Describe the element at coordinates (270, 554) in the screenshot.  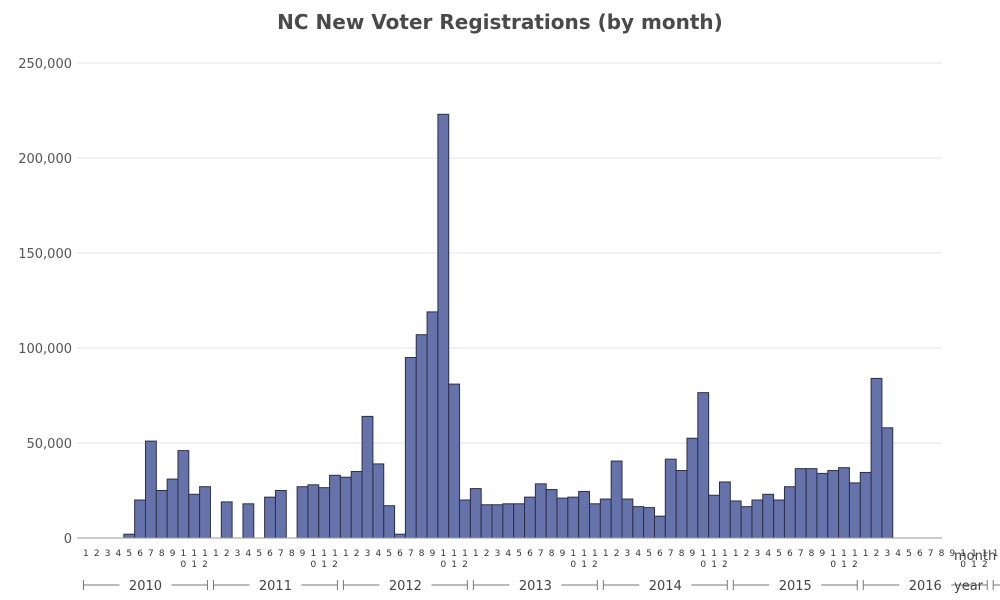
I see `month-tick-17: 6` at that location.